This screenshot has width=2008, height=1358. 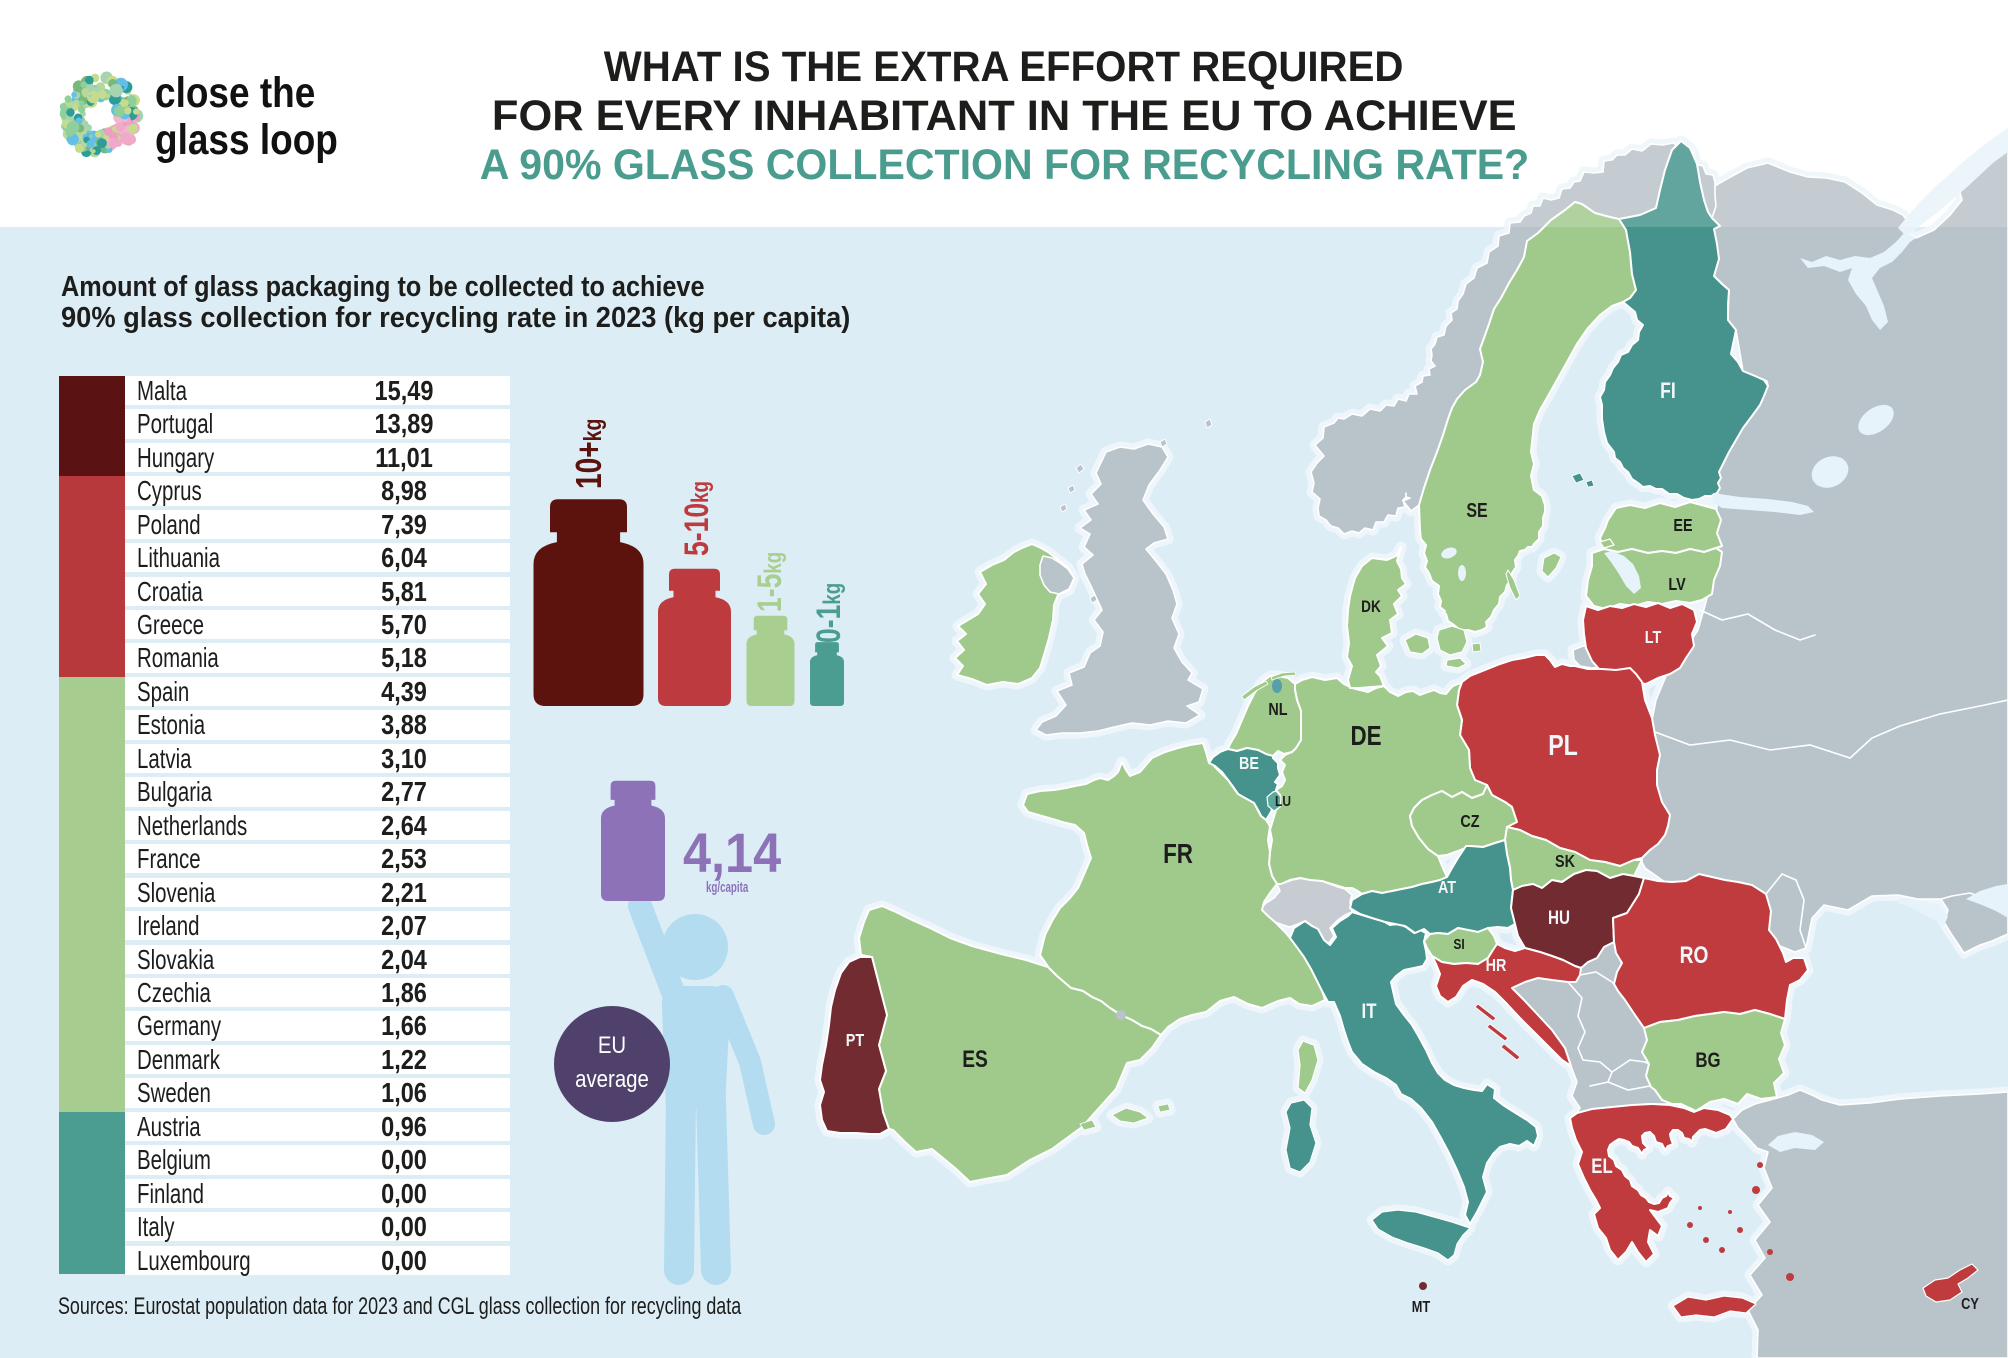 What do you see at coordinates (589, 454) in the screenshot?
I see `svg-text: 10+kg` at bounding box center [589, 454].